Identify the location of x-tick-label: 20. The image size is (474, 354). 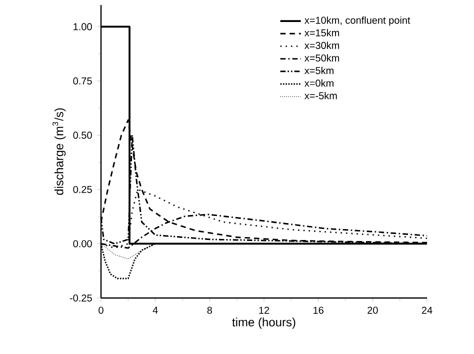
(373, 310).